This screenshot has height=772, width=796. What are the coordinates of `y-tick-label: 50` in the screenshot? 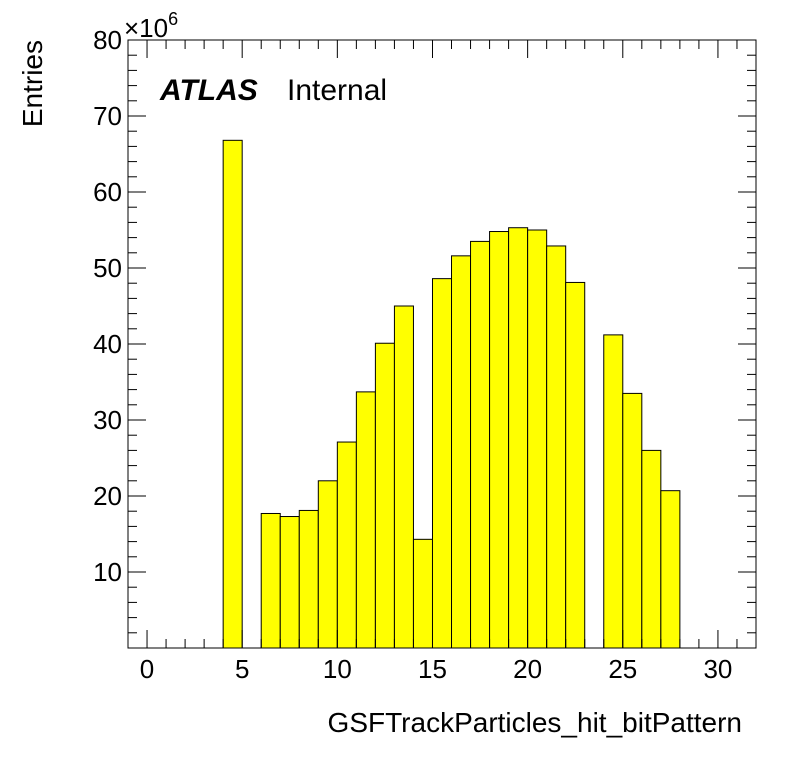 It's located at (107, 268).